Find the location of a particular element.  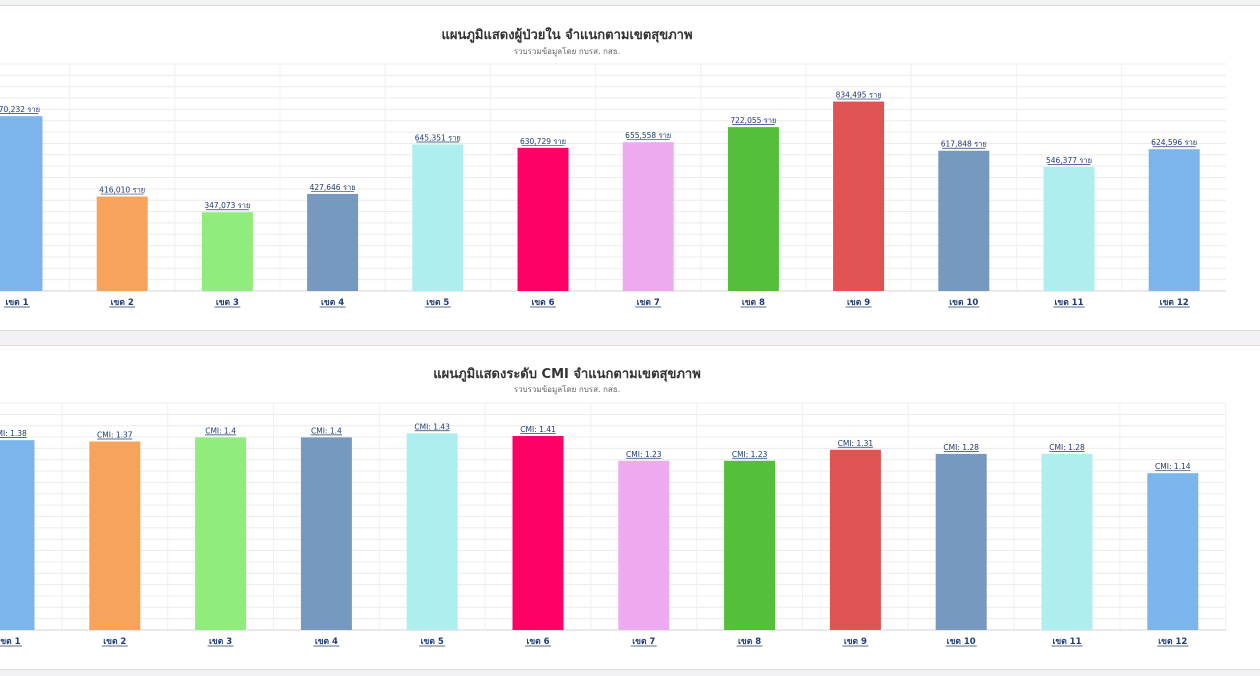

data-label: CMI: 1.14 is located at coordinates (1173, 466).